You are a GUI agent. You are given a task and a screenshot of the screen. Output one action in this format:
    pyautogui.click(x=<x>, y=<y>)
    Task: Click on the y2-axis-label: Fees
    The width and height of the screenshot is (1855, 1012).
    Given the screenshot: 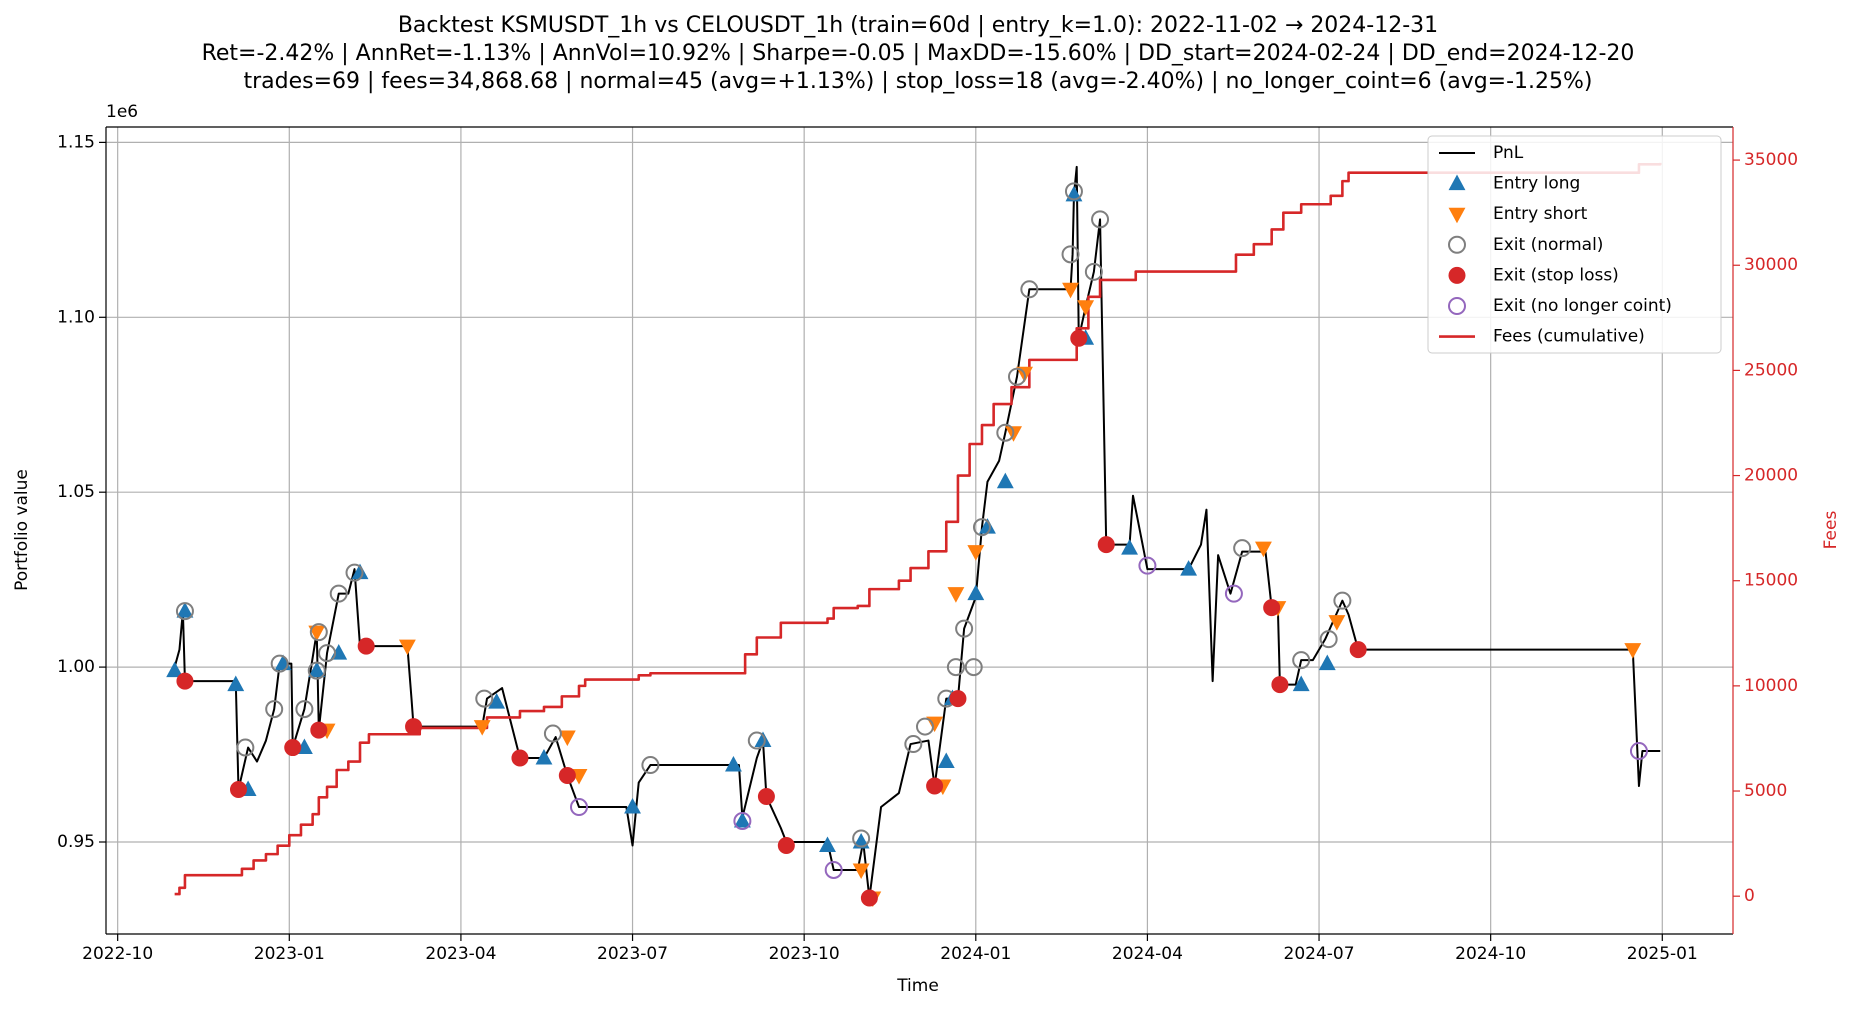 What is the action you would take?
    pyautogui.click(x=1831, y=530)
    